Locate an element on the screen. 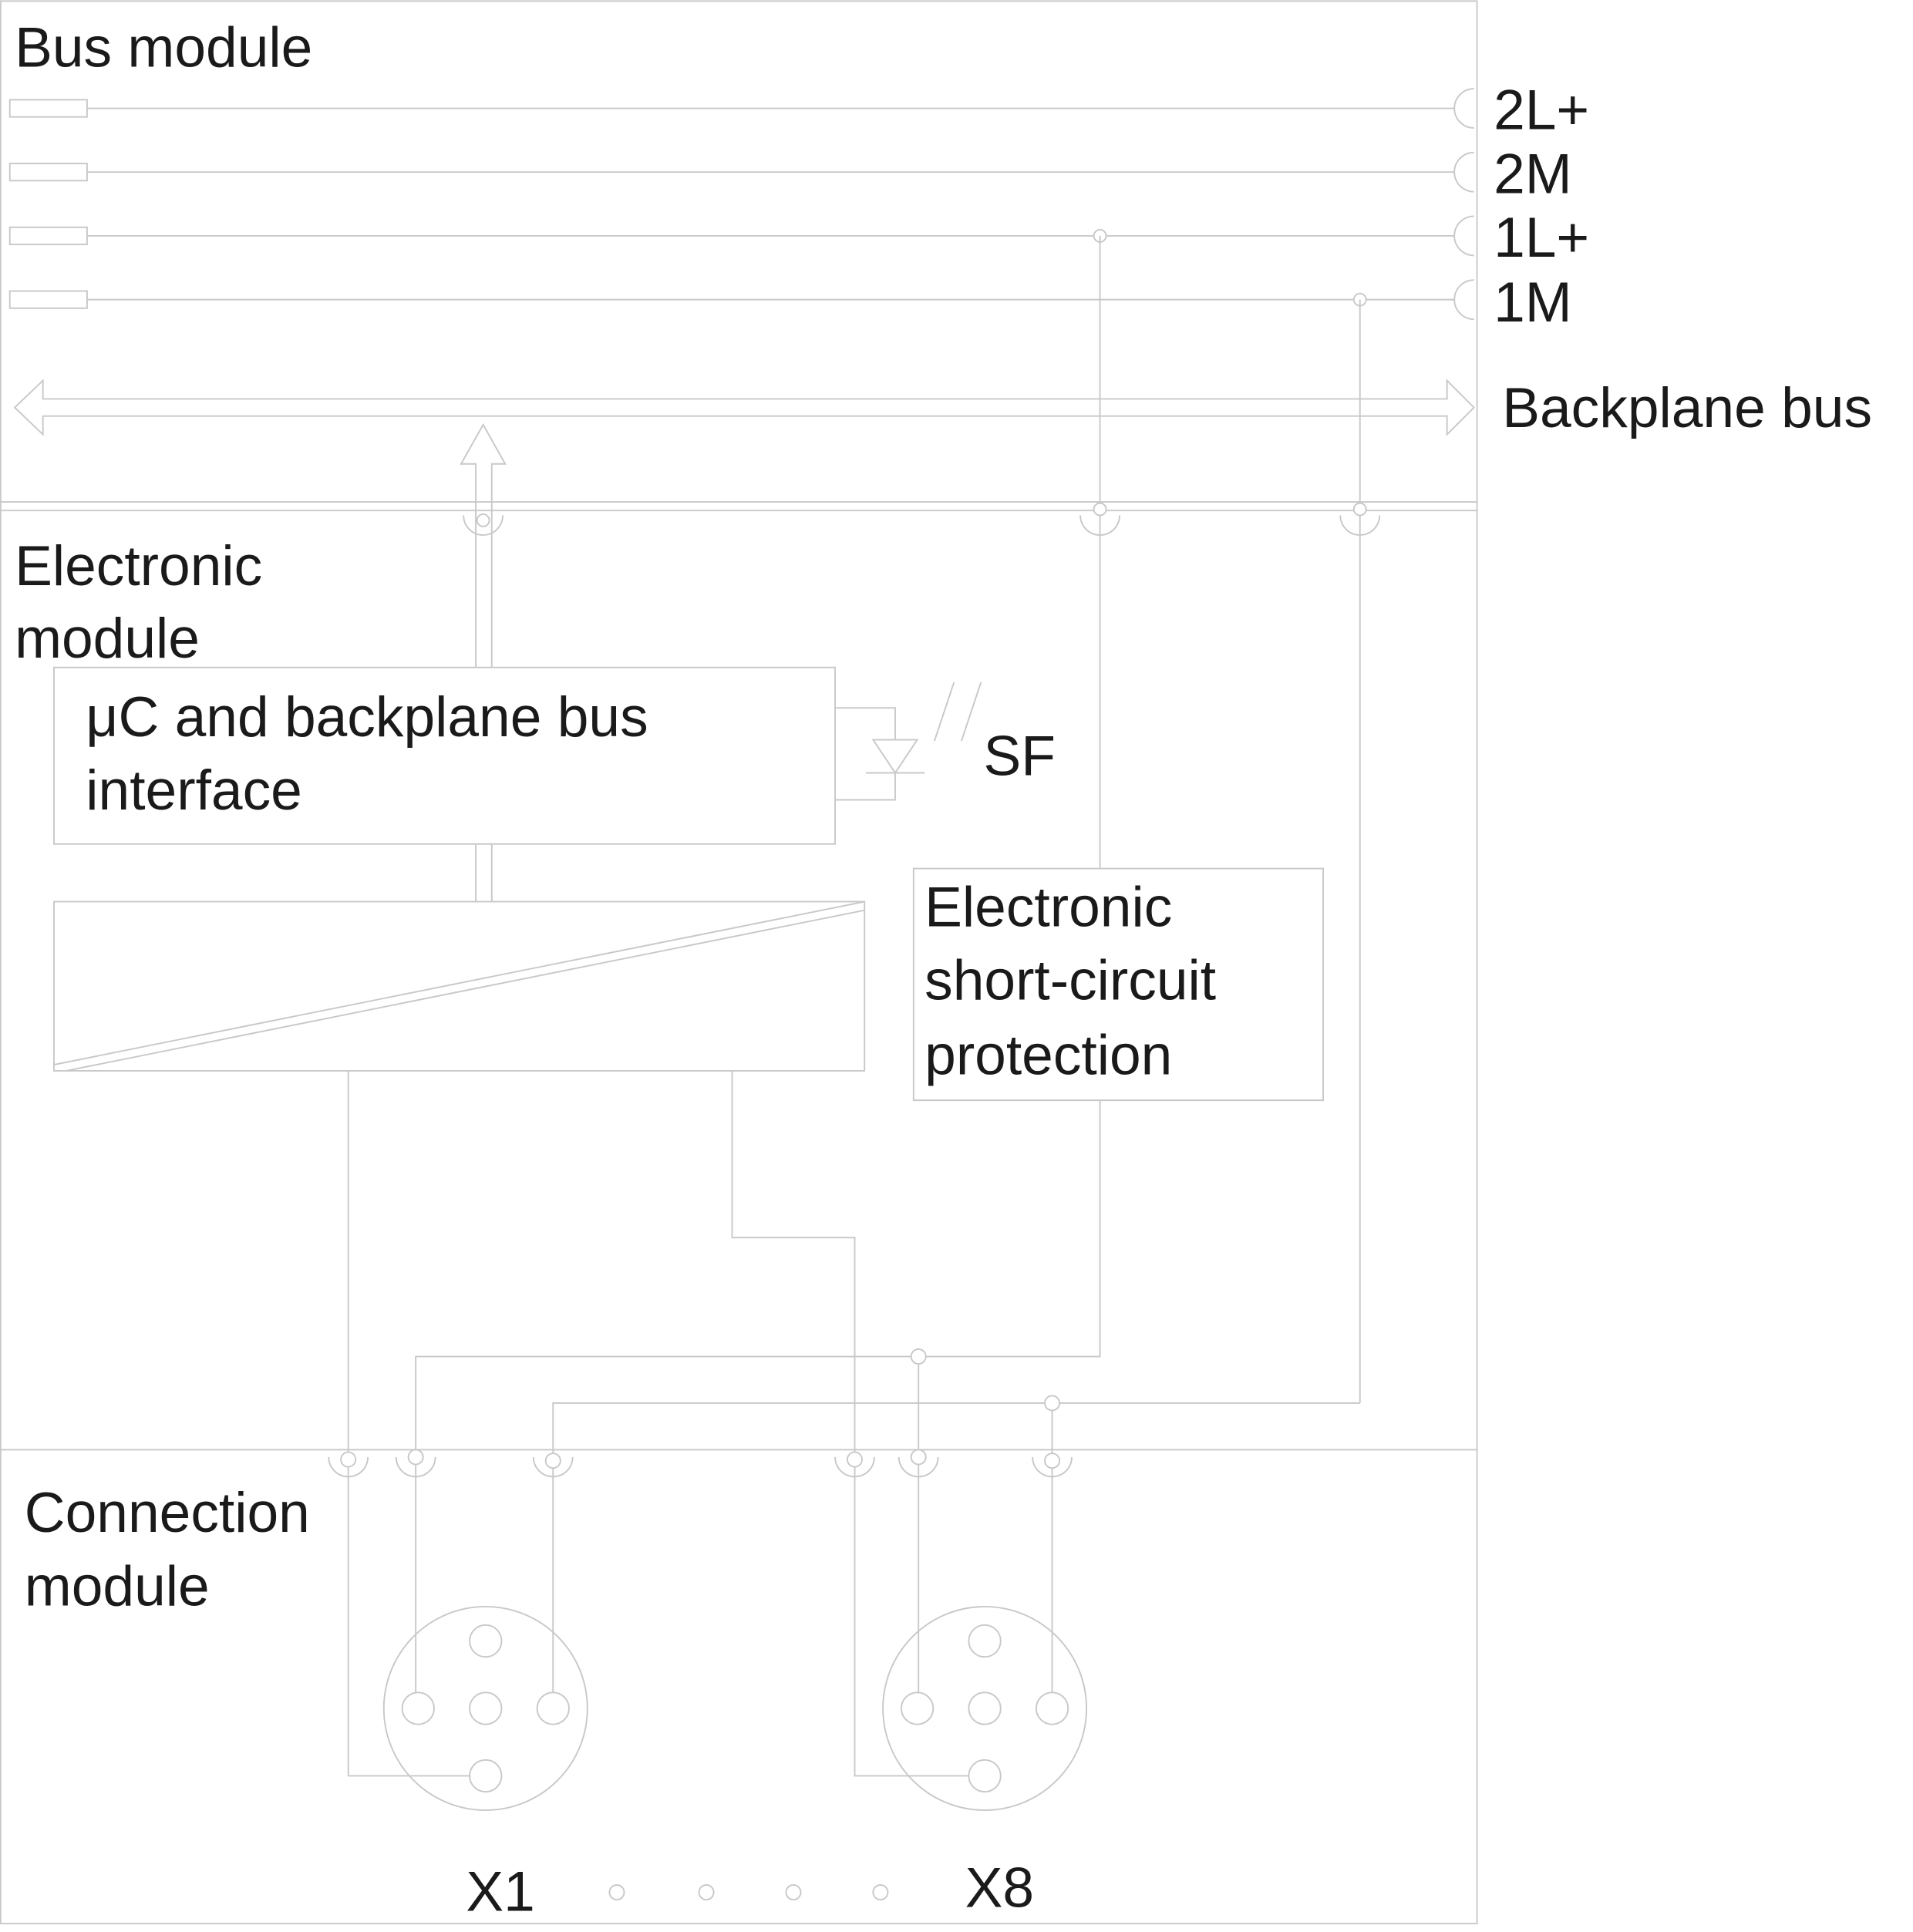  rail-label-2m: 2M is located at coordinates (1533, 173).